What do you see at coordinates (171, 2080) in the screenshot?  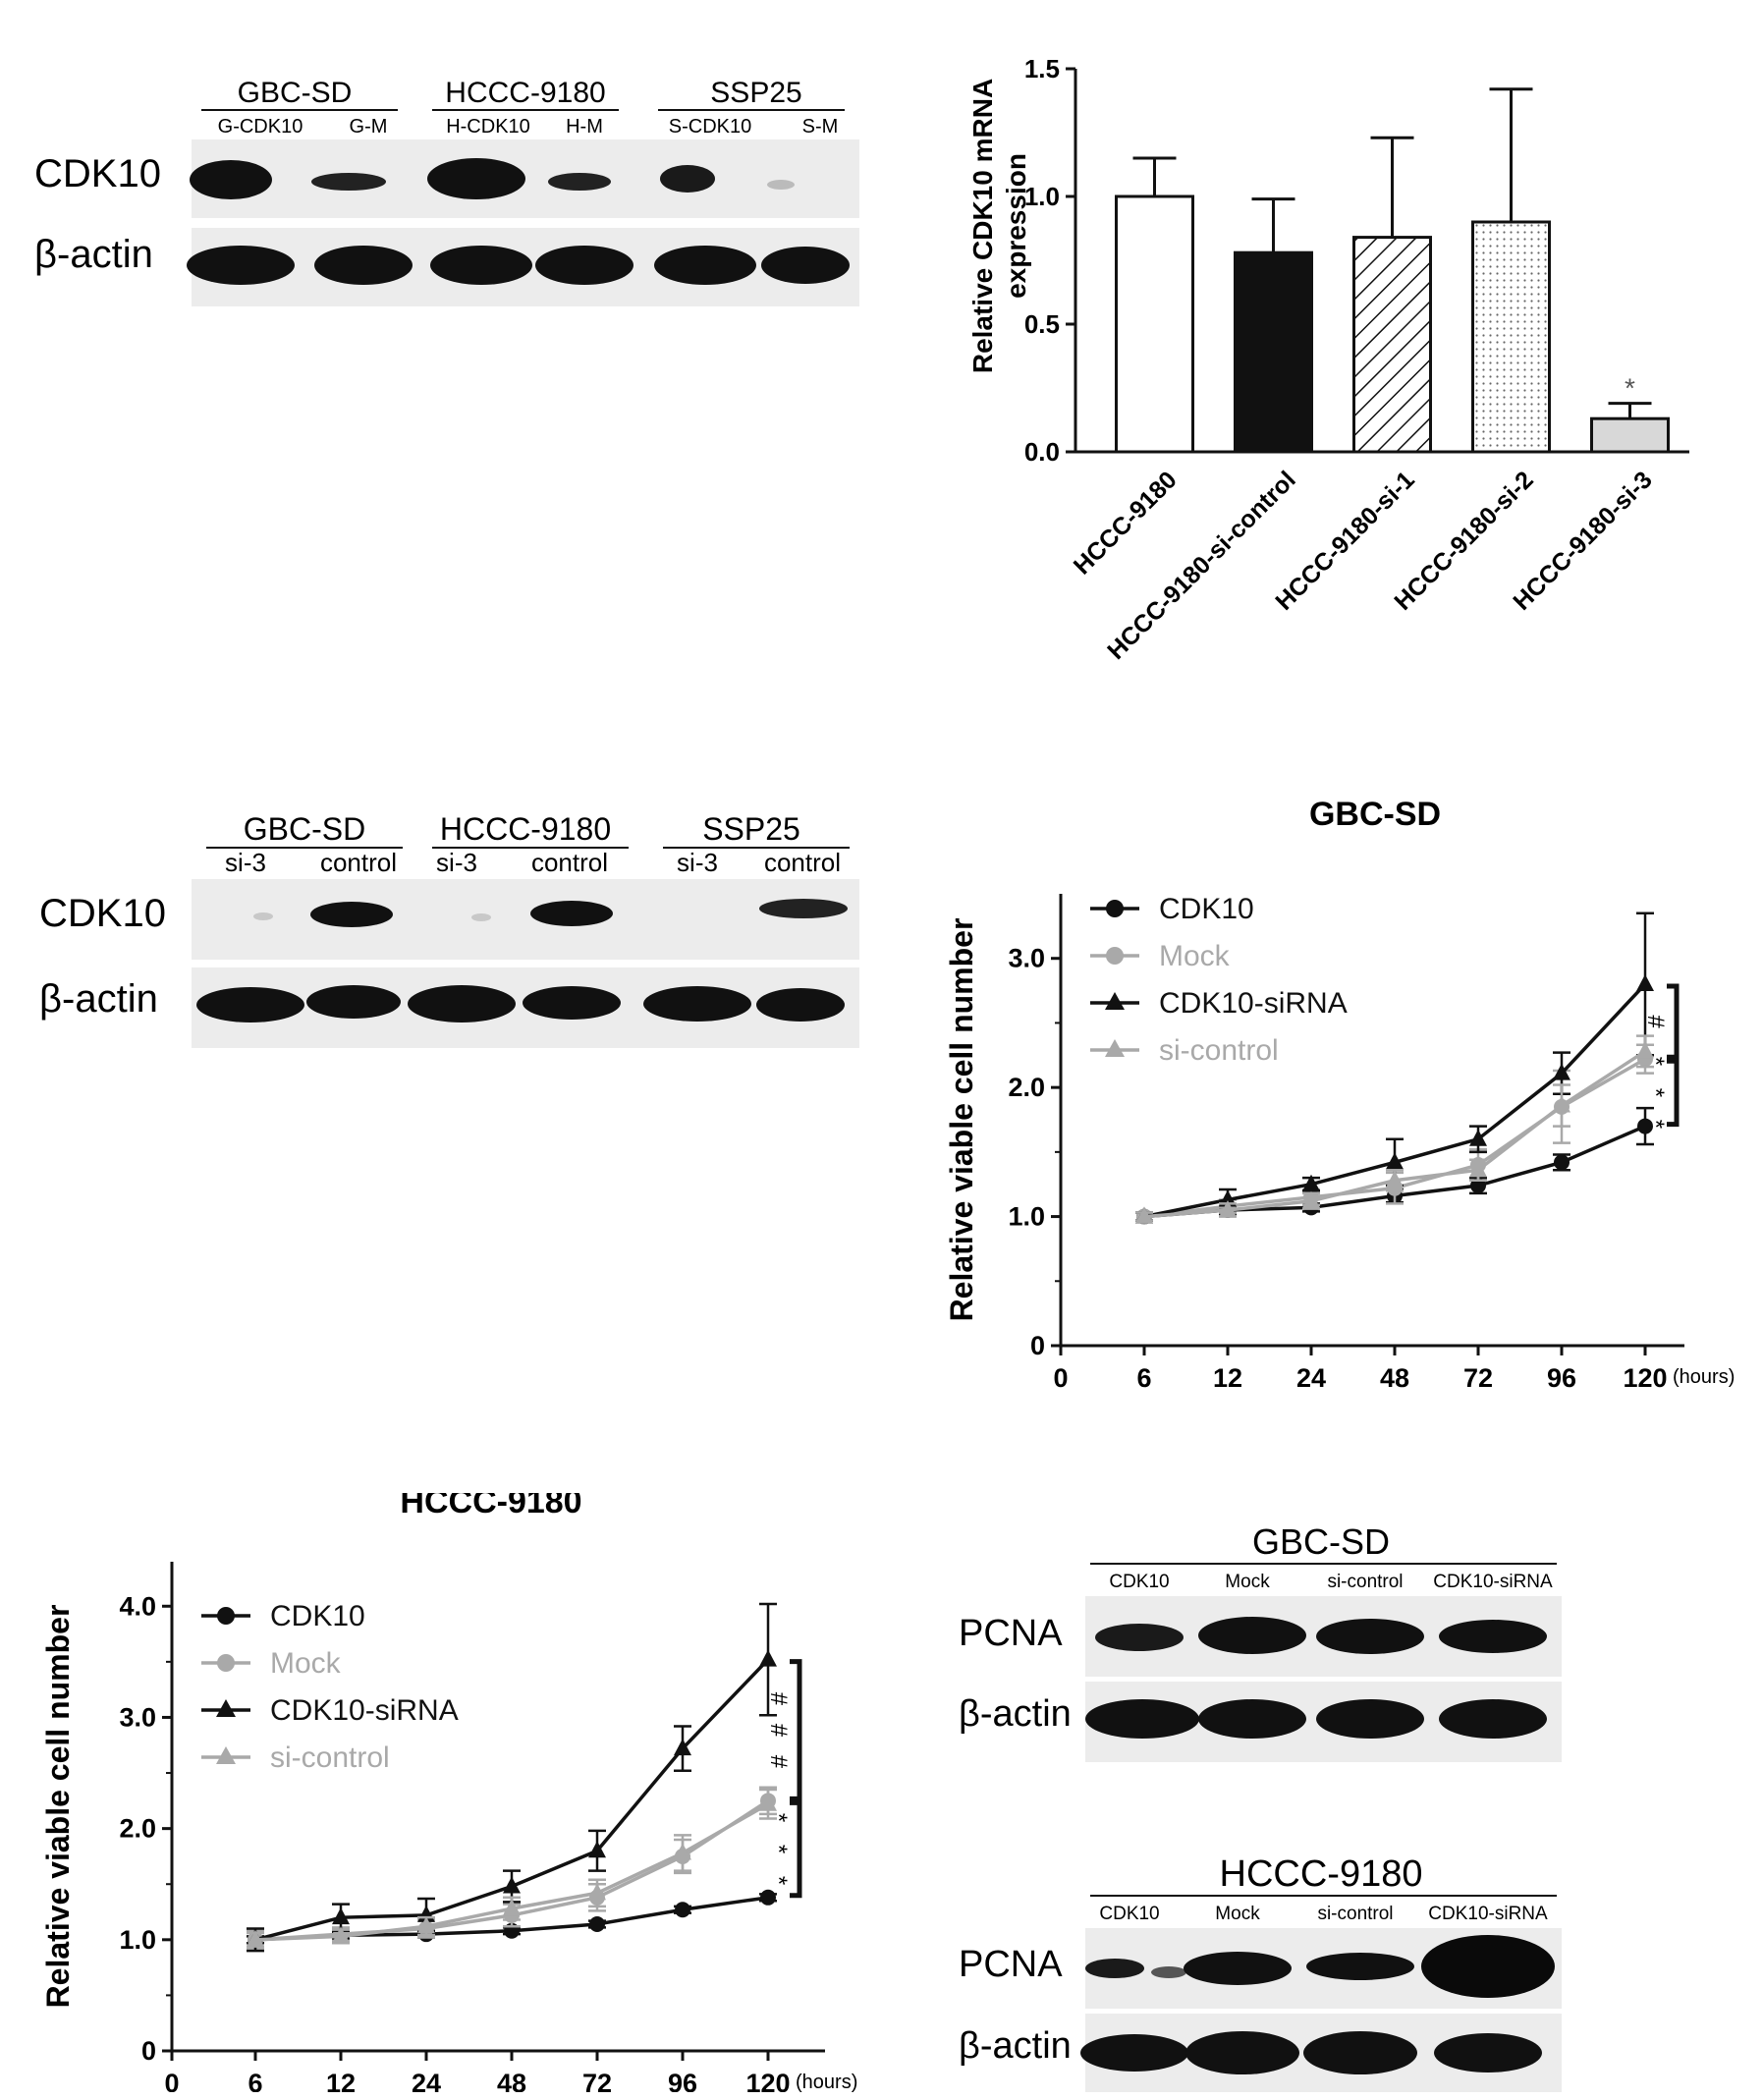 I see `x-tick-label: 0` at bounding box center [171, 2080].